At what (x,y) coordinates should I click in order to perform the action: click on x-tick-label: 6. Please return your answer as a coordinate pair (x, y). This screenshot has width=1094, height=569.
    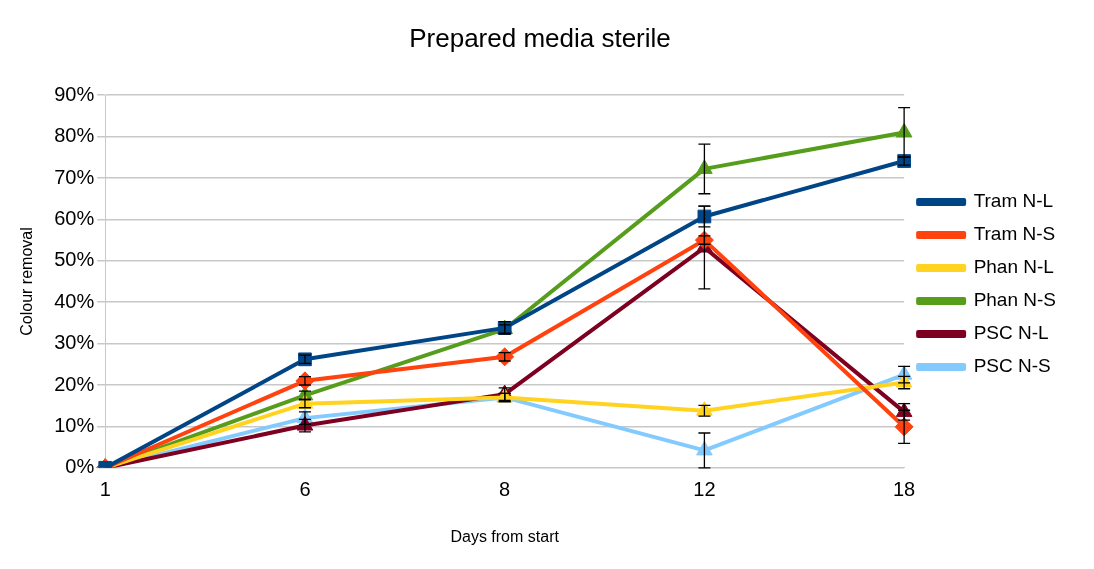
    Looking at the image, I should click on (305, 489).